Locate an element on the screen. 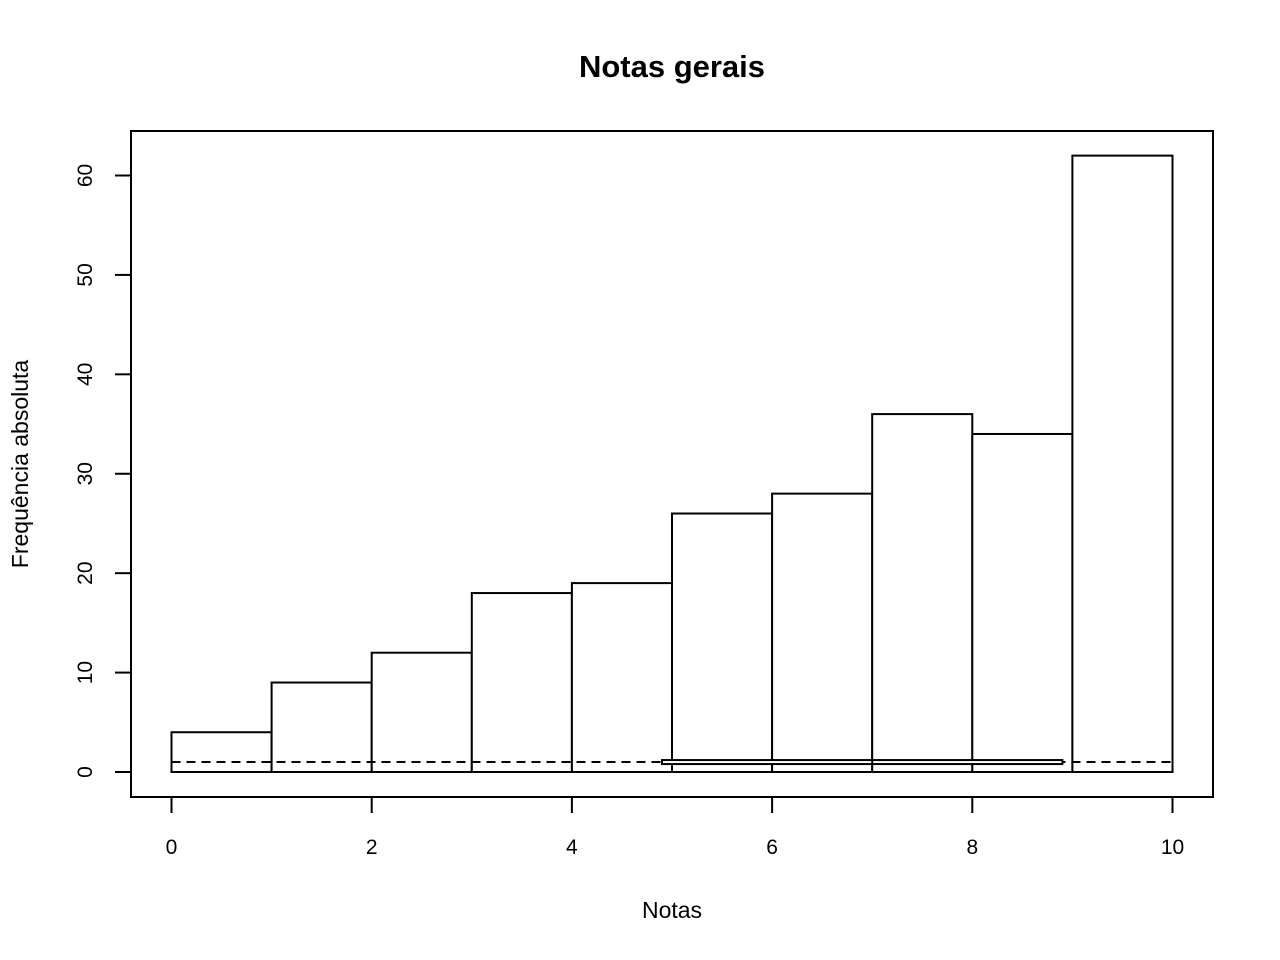 The image size is (1280, 960). boxplot-box is located at coordinates (862, 762).